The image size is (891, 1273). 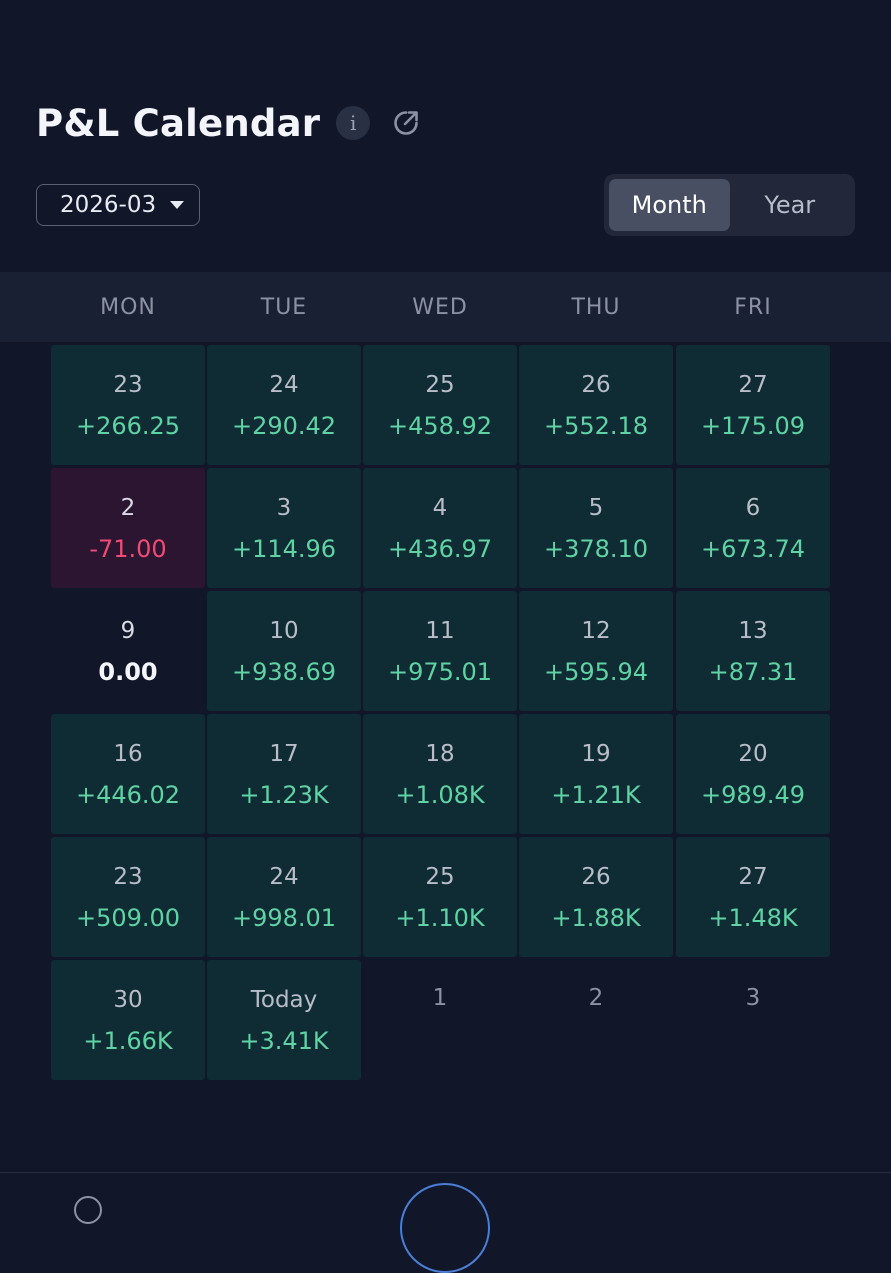 What do you see at coordinates (596, 753) in the screenshot?
I see `calendar-day-number: 19` at bounding box center [596, 753].